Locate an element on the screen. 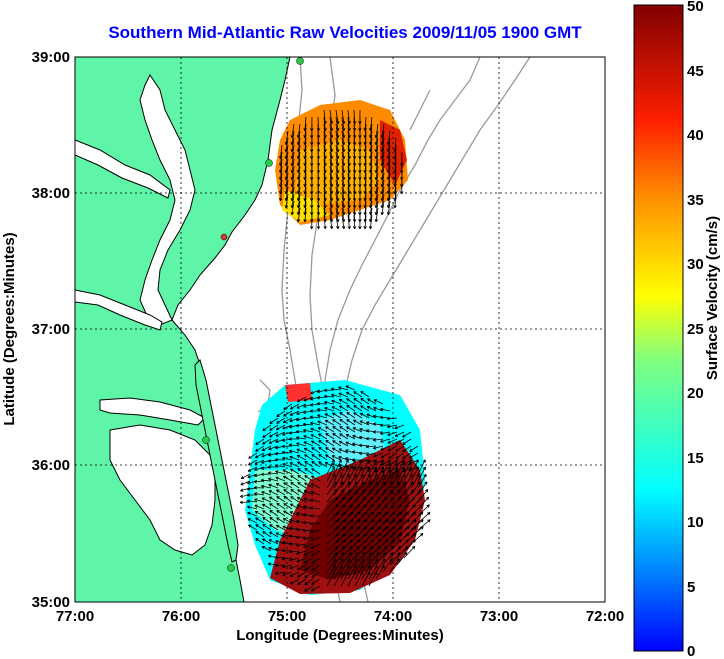 The height and width of the screenshot is (659, 724). station-markers is located at coordinates (253, 314).